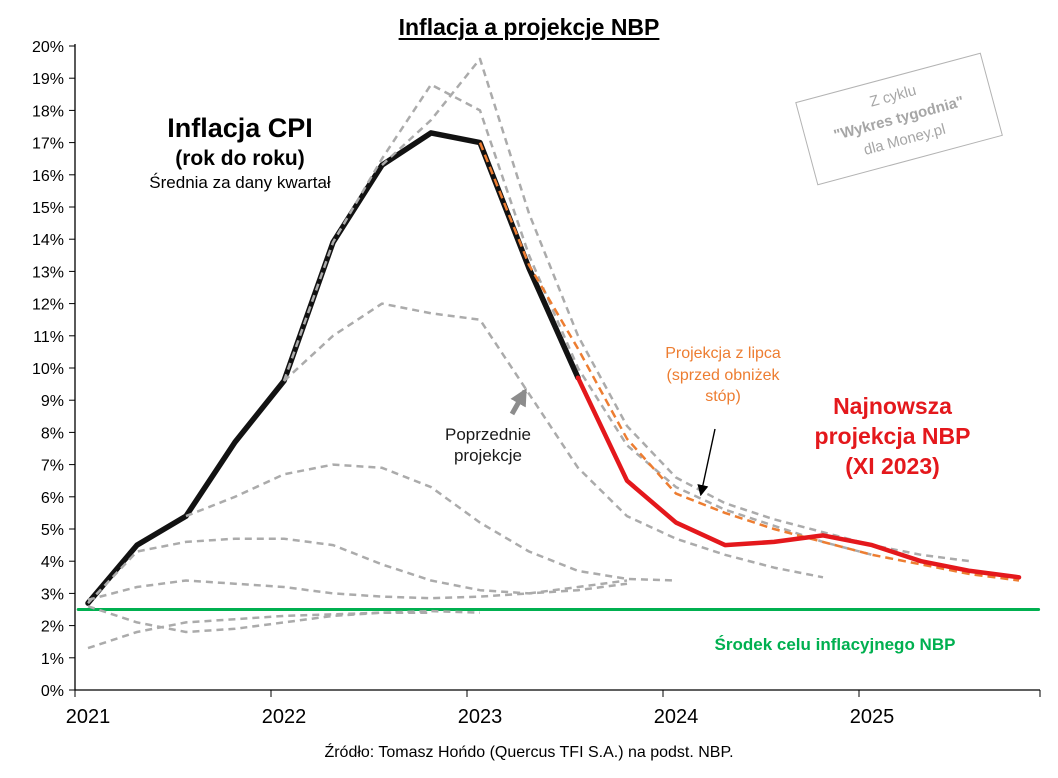 The image size is (1058, 778). What do you see at coordinates (872, 717) in the screenshot?
I see `x-axis-tick-label: 2025` at bounding box center [872, 717].